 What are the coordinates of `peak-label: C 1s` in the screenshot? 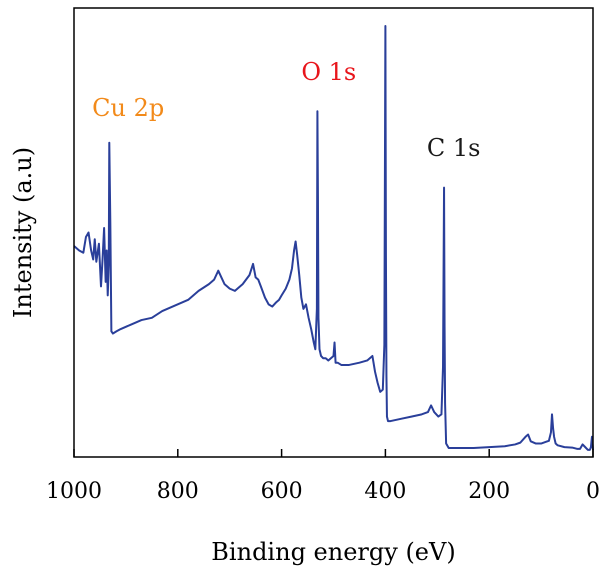 It's located at (454, 148).